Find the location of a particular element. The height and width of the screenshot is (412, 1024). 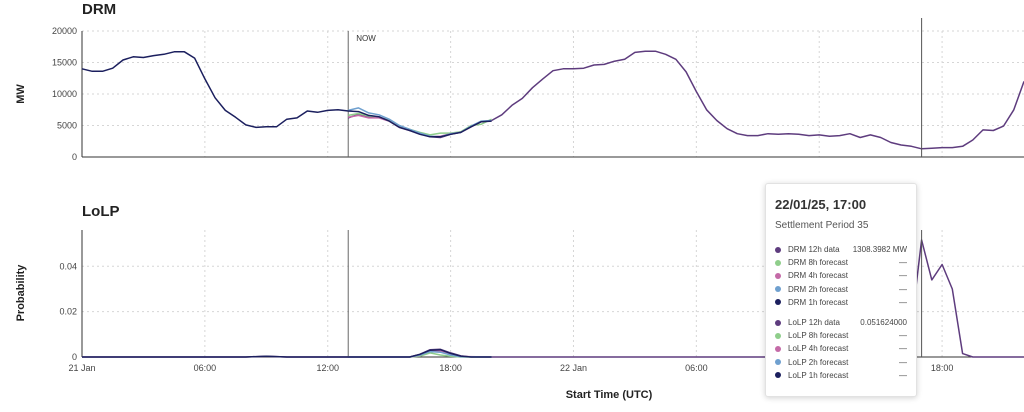

tooltip-series-name: LoLP 1h forecast is located at coordinates (818, 375).